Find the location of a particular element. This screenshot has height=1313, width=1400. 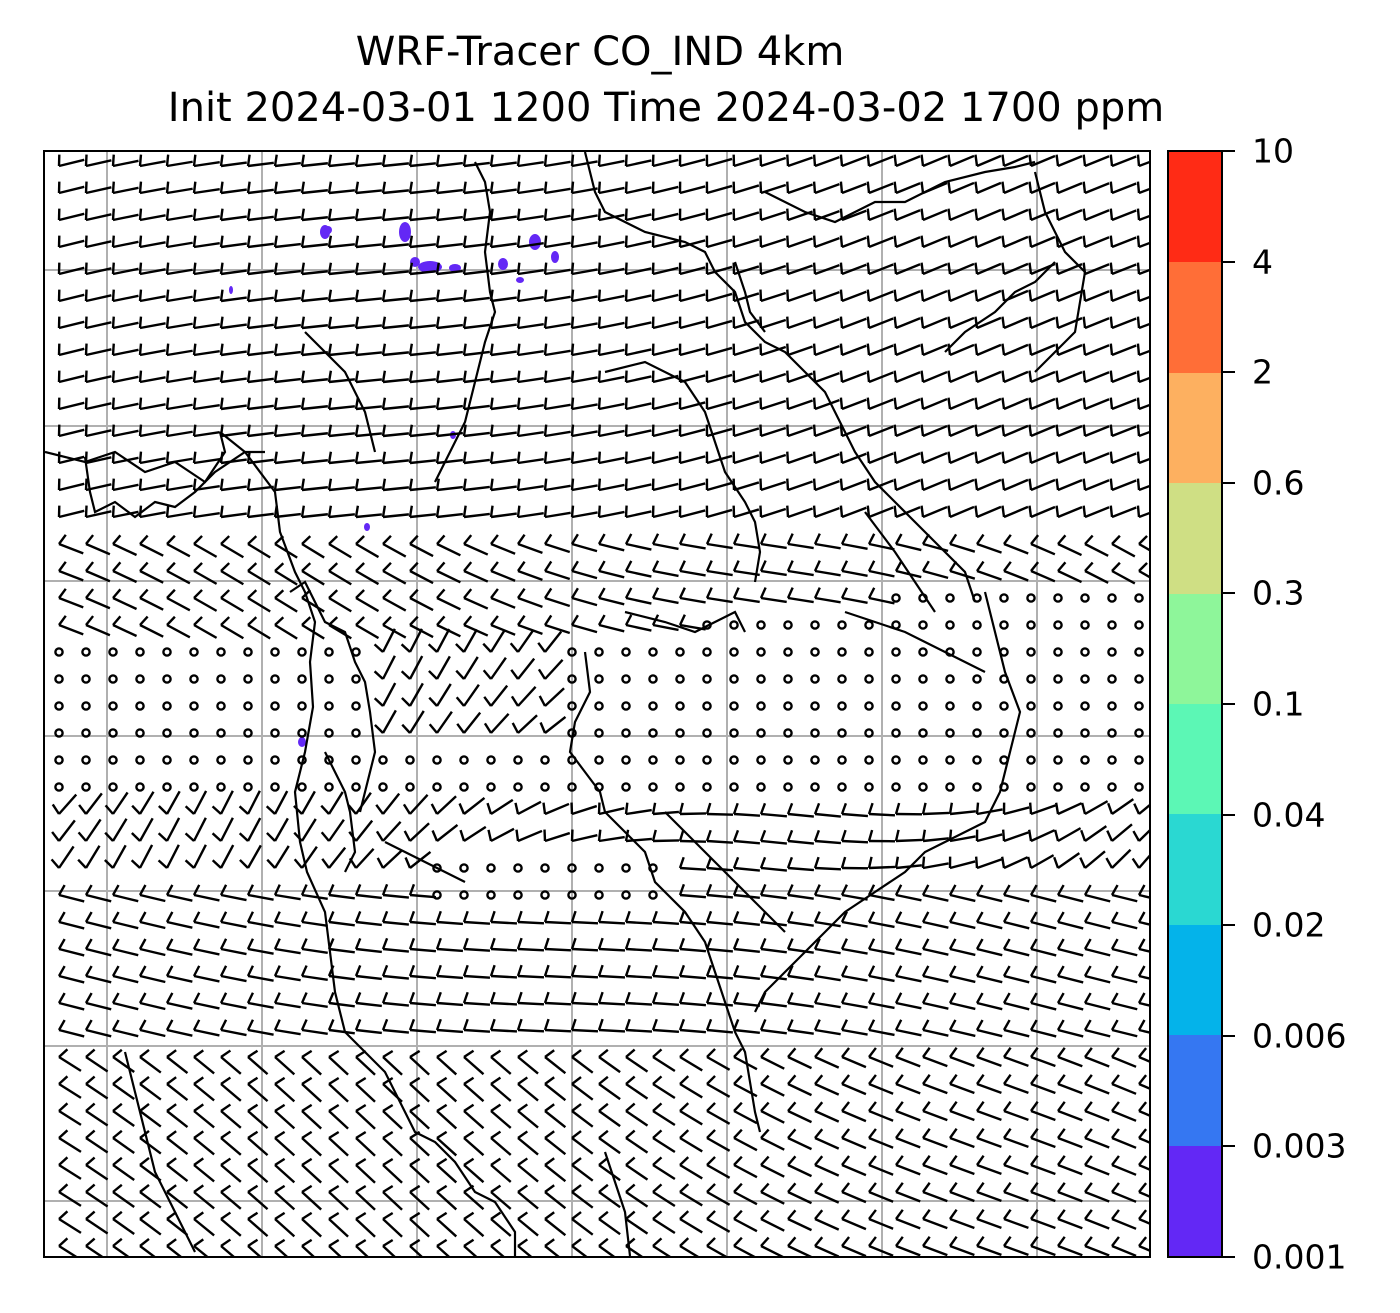

tracer-patch is located at coordinates (503, 264).